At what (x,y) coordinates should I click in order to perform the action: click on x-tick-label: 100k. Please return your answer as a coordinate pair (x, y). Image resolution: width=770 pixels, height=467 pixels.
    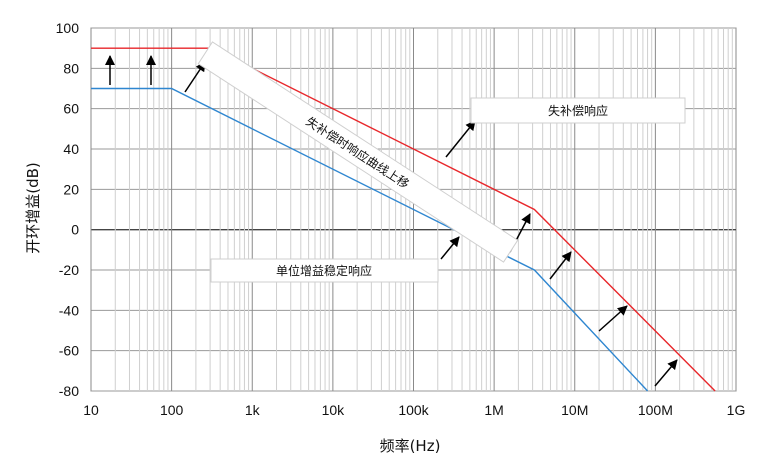
    Looking at the image, I should click on (413, 410).